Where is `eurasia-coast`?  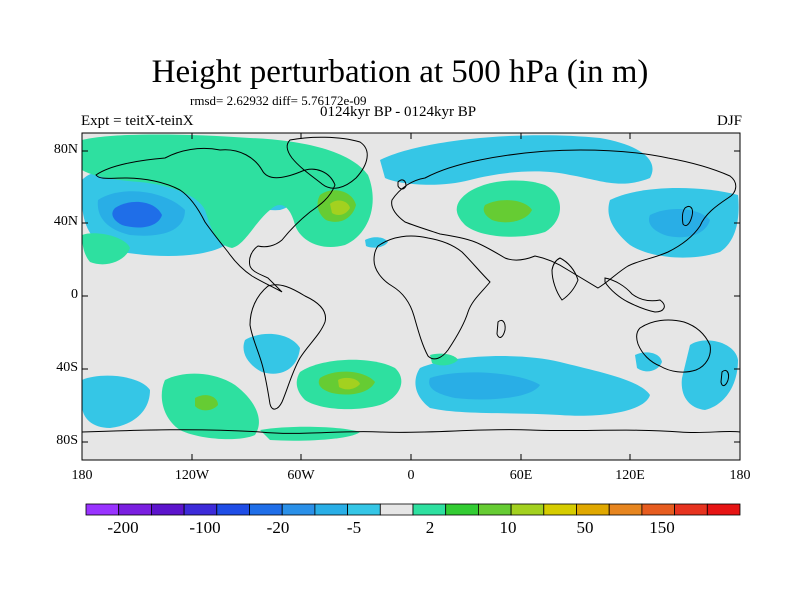
eurasia-coast is located at coordinates (564, 219).